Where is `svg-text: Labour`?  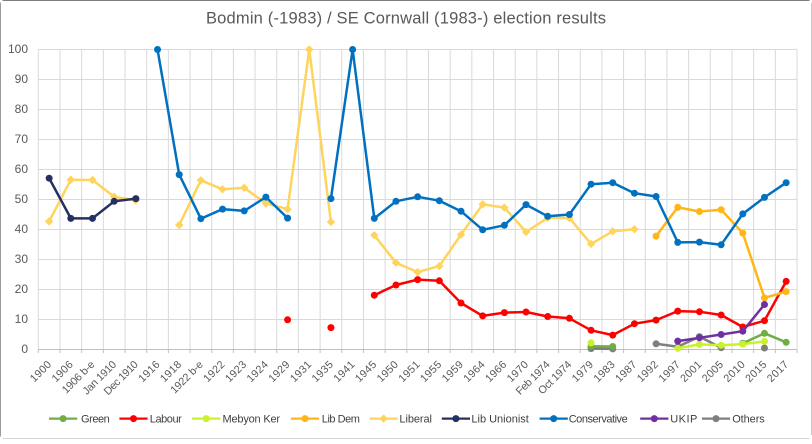 svg-text: Labour is located at coordinates (166, 420).